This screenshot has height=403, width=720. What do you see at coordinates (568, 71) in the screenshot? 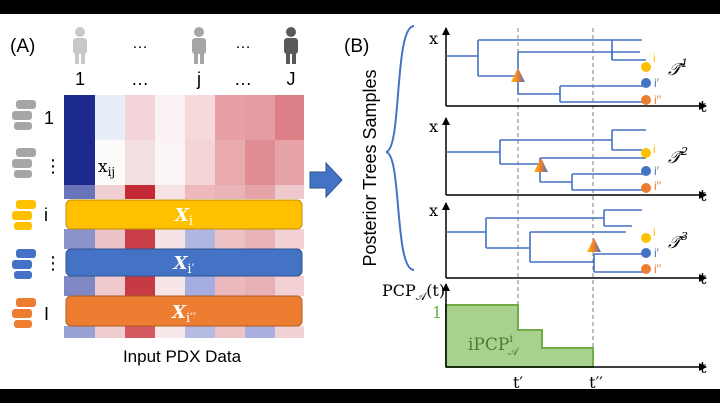
I see `tree-1: x t i i′ i′′ 𝒯̂1` at bounding box center [568, 71].